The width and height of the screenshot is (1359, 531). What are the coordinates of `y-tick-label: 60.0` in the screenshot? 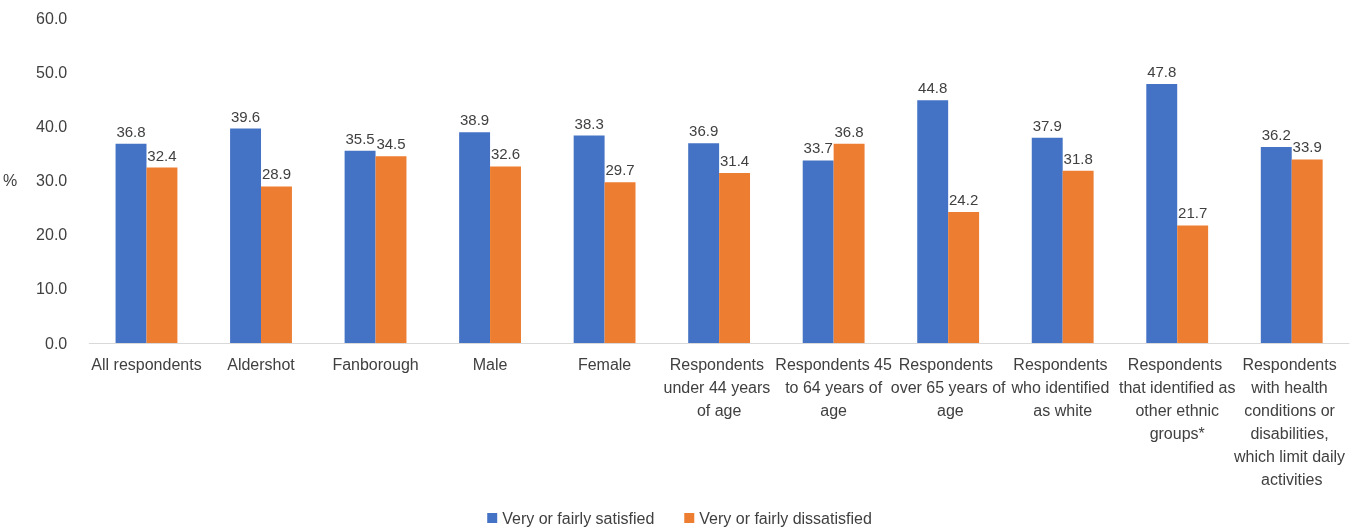 It's located at (52, 18).